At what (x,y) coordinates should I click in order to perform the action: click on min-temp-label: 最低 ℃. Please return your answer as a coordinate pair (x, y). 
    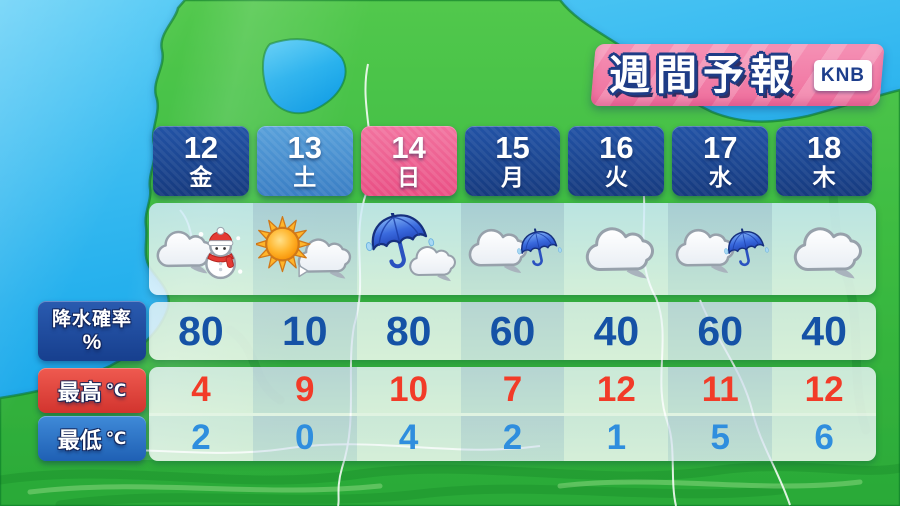
    Looking at the image, I should click on (92, 438).